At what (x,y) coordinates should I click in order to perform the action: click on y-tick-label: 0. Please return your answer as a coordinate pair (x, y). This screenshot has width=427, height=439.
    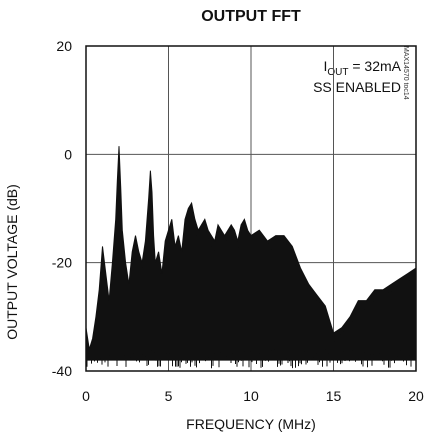
    Looking at the image, I should click on (68, 154).